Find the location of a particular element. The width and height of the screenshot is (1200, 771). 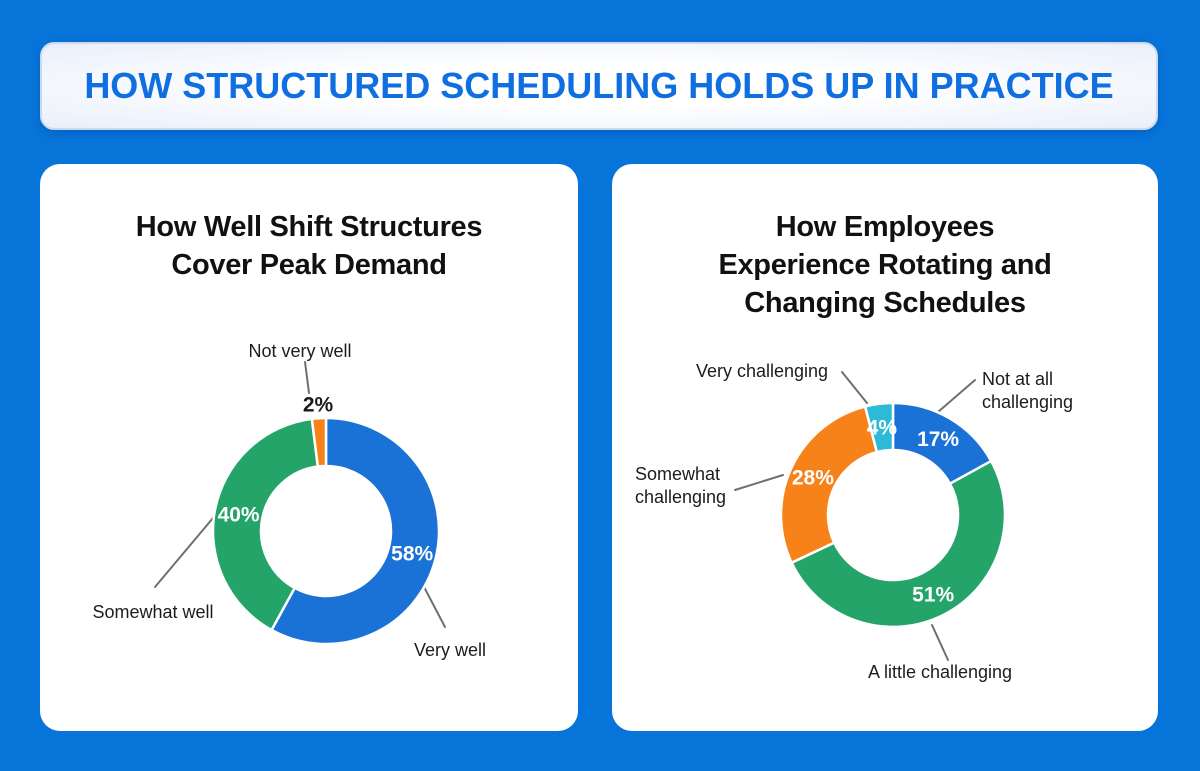

slice-pct-very-challenging: 4% is located at coordinates (882, 428).